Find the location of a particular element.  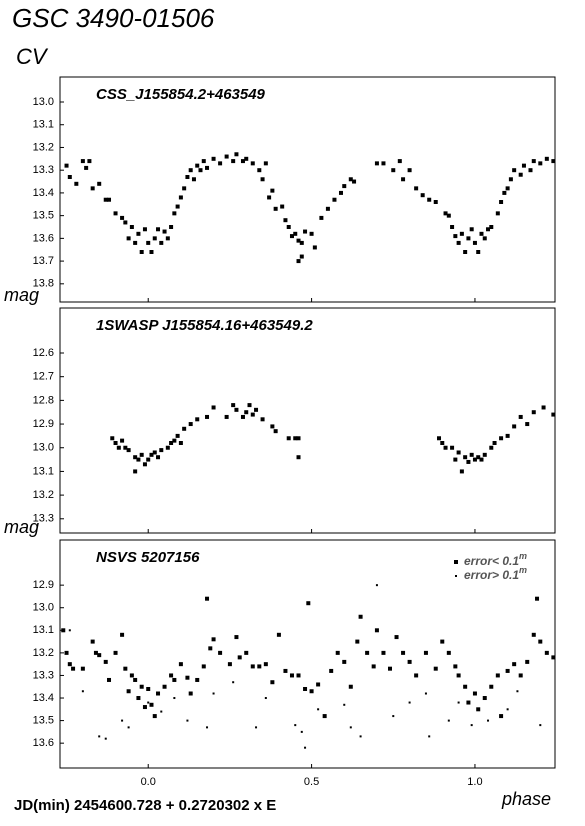

y-tick-label: 13.4 is located at coordinates (43, 193).